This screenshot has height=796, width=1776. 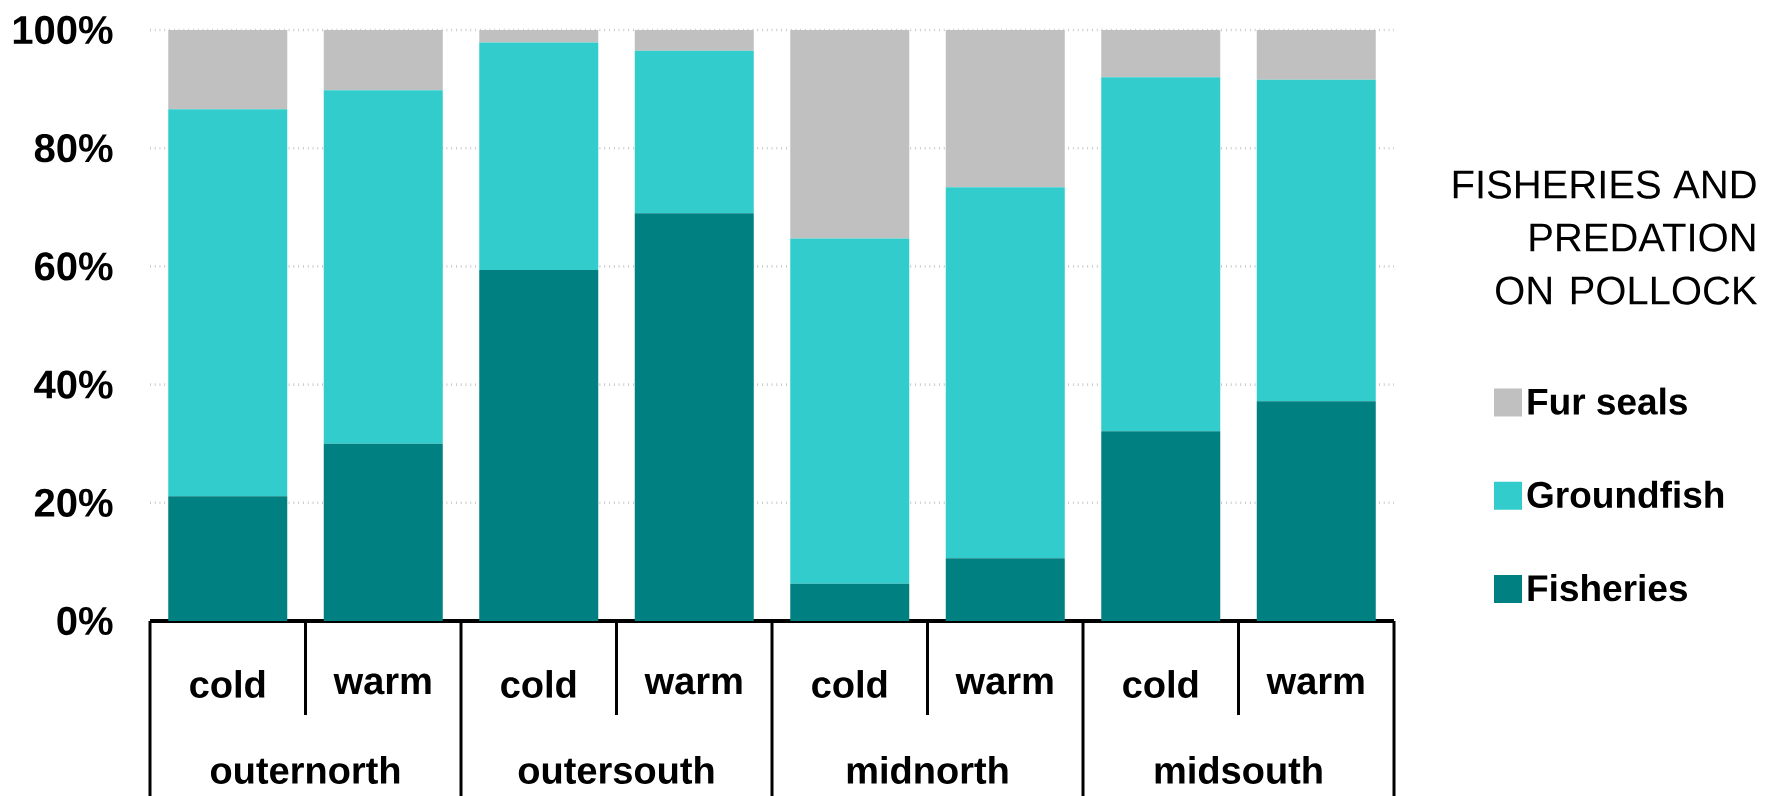 I want to click on text: midsouth, so click(x=1238, y=770).